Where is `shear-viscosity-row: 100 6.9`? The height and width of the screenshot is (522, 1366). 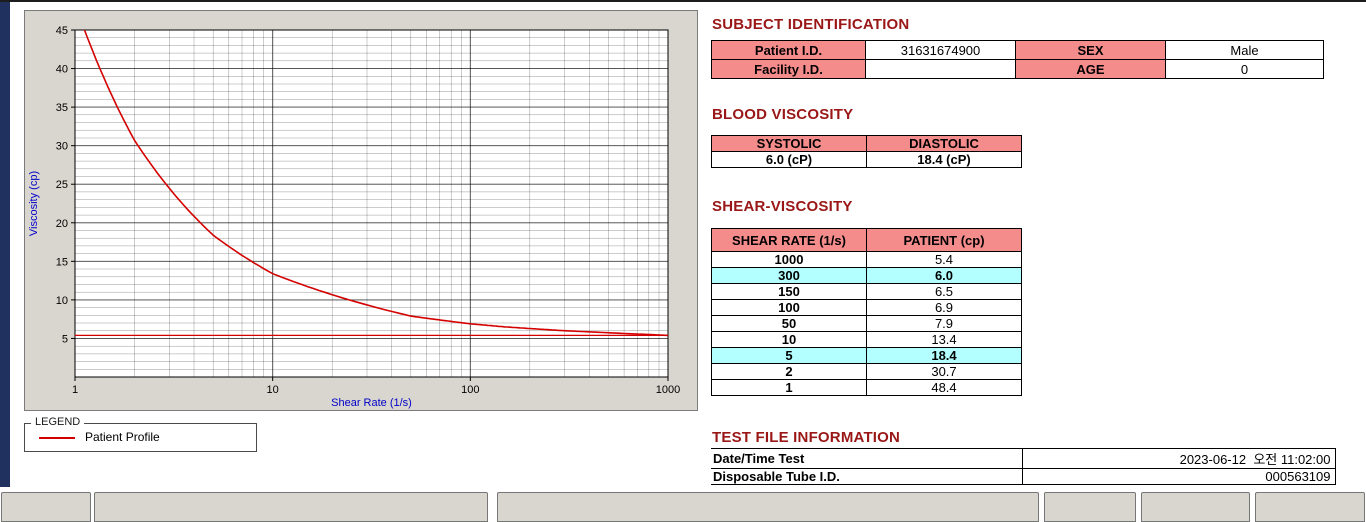
shear-viscosity-row: 100 6.9 is located at coordinates (866, 307).